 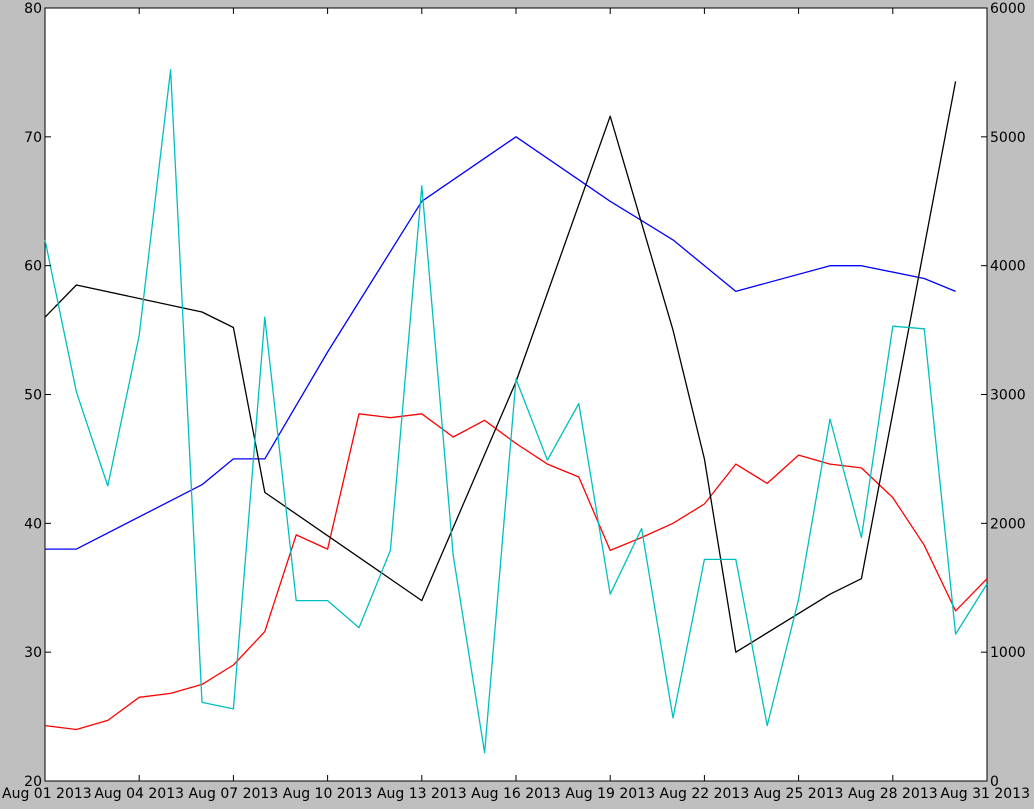 I want to click on y-right-tick-label: 0, so click(x=994, y=782).